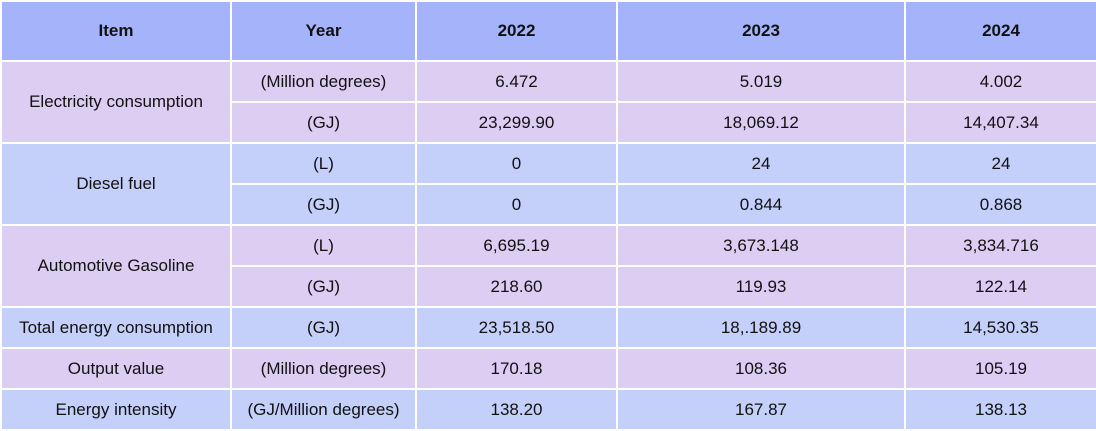 The image size is (1096, 431). What do you see at coordinates (116, 31) in the screenshot?
I see `header-item: Item` at bounding box center [116, 31].